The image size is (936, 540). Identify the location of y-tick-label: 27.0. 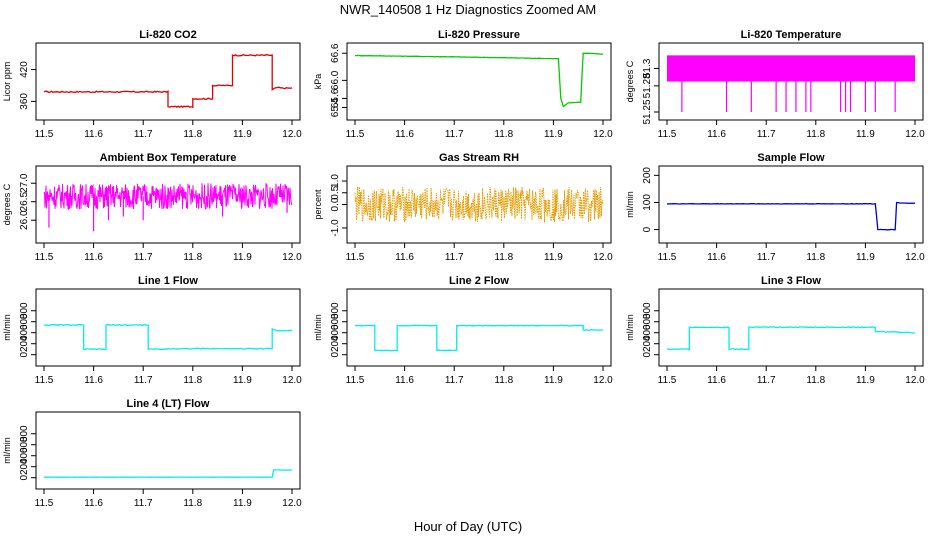
(24, 183).